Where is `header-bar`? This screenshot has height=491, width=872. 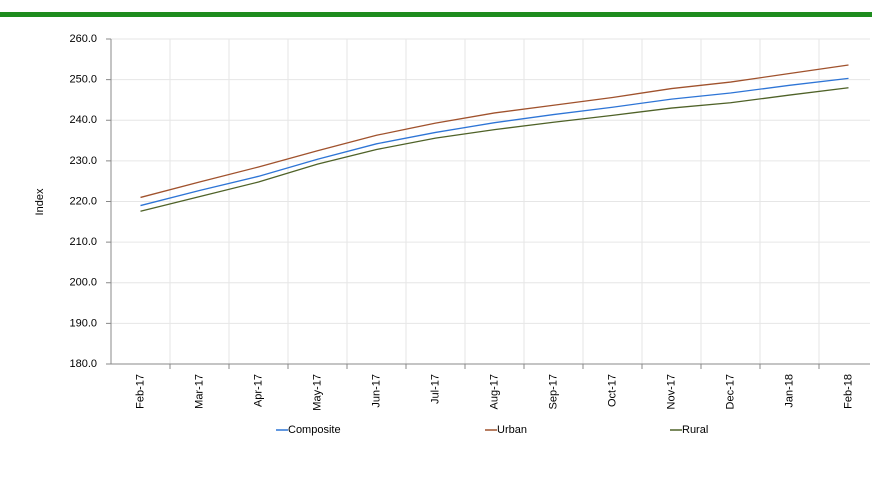
header-bar is located at coordinates (436, 14).